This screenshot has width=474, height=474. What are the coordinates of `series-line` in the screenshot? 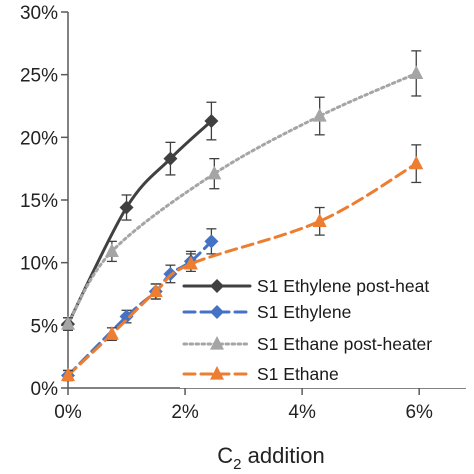 It's located at (139, 222).